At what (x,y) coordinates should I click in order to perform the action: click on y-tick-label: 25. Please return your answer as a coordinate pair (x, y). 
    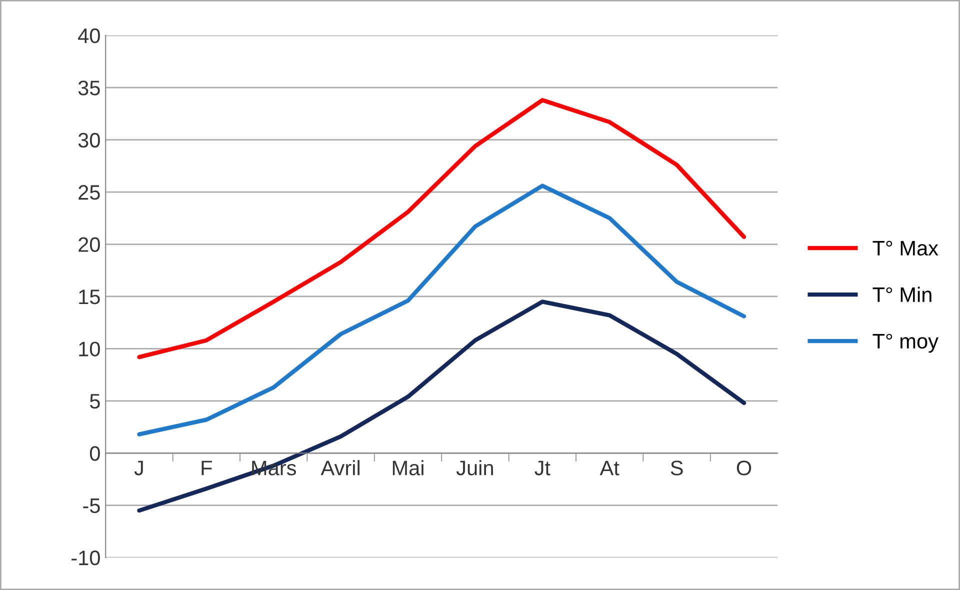
    Looking at the image, I should click on (89, 192).